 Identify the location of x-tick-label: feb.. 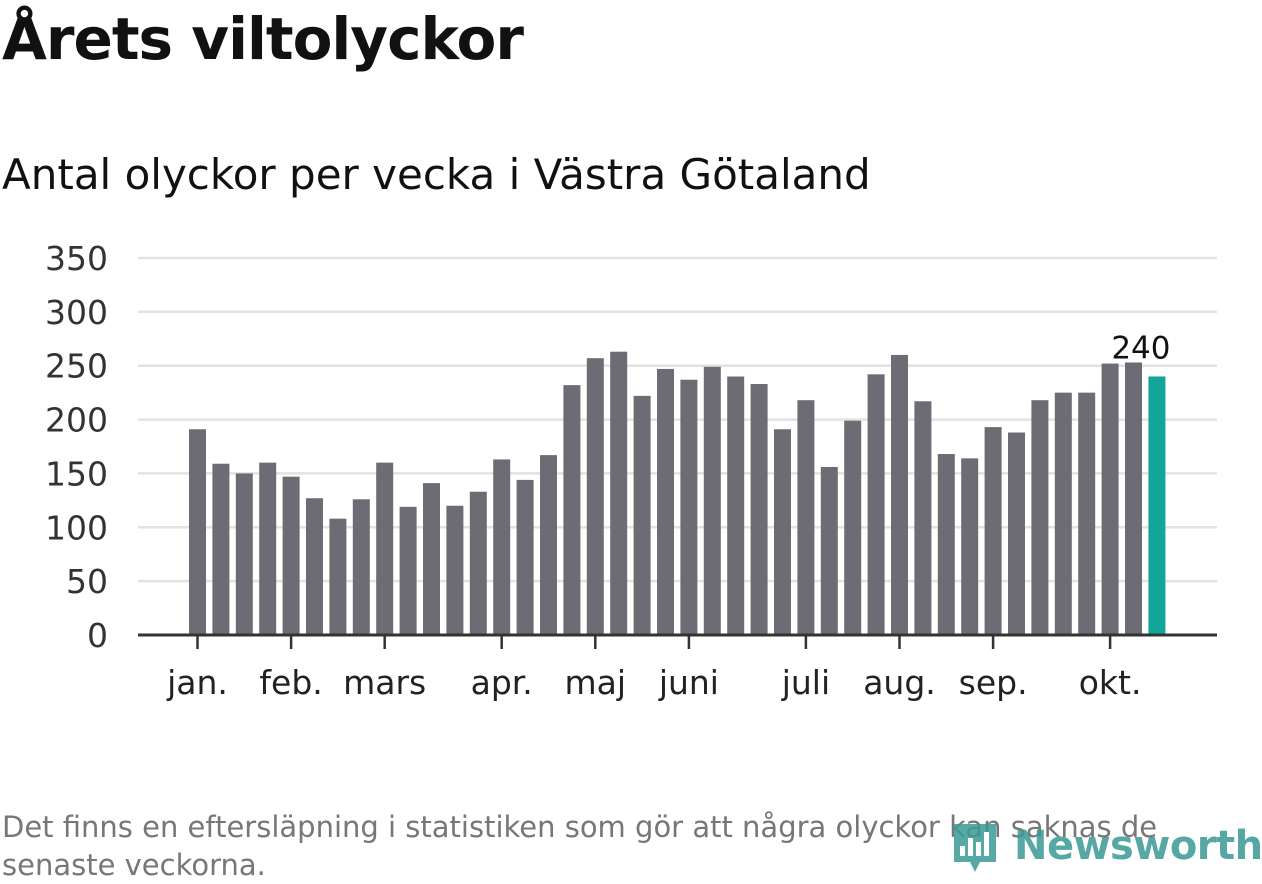
(290, 682).